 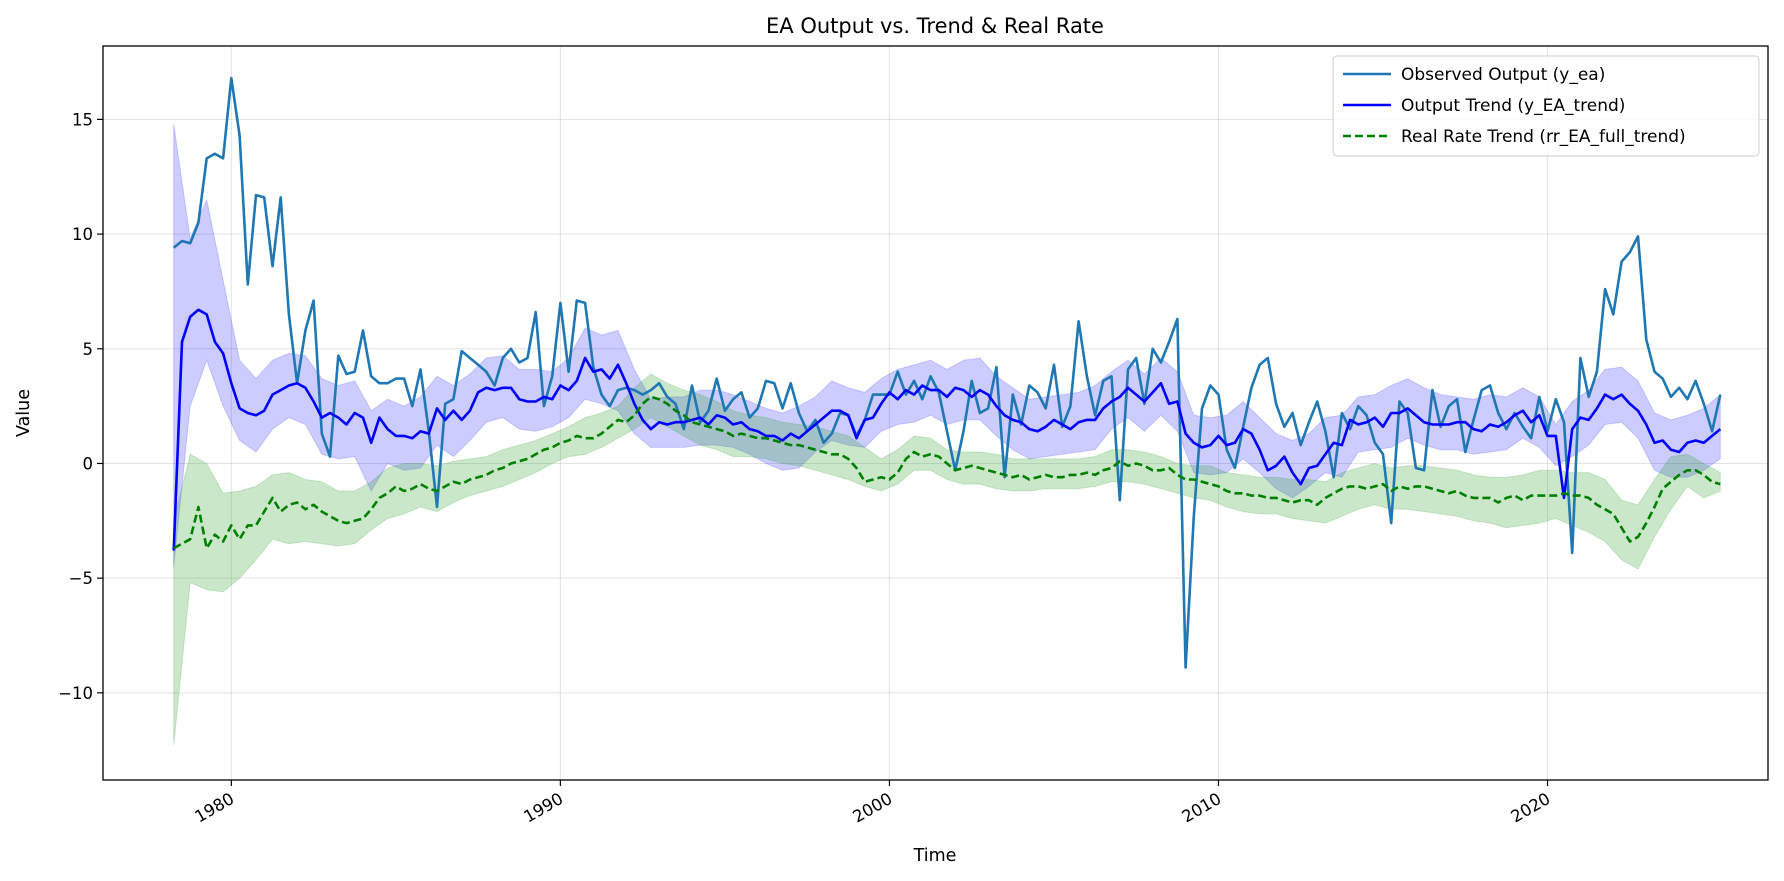 What do you see at coordinates (82, 234) in the screenshot?
I see `y-tick-label-10: 10` at bounding box center [82, 234].